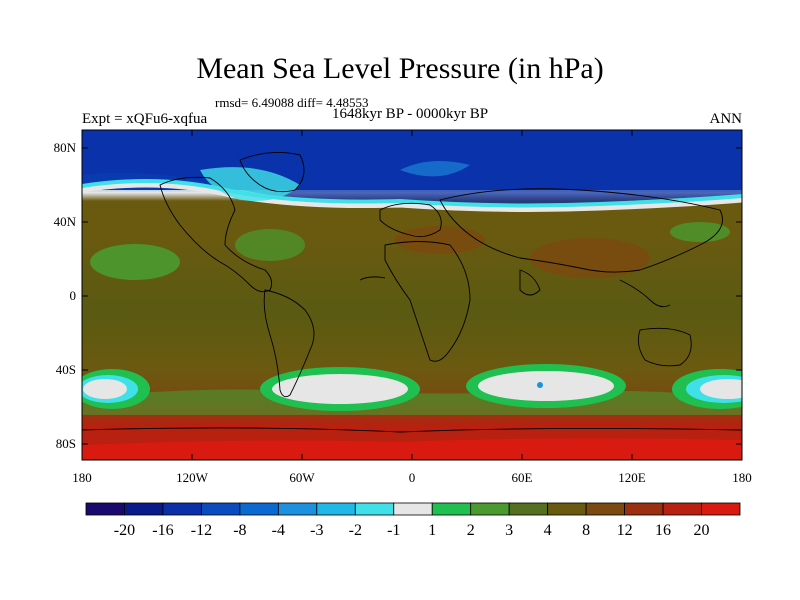 This screenshot has height=600, width=800. What do you see at coordinates (292, 102) in the screenshot?
I see `rmsd-diff-stats: rmsd= 6.49088 diff= 4.48553` at bounding box center [292, 102].